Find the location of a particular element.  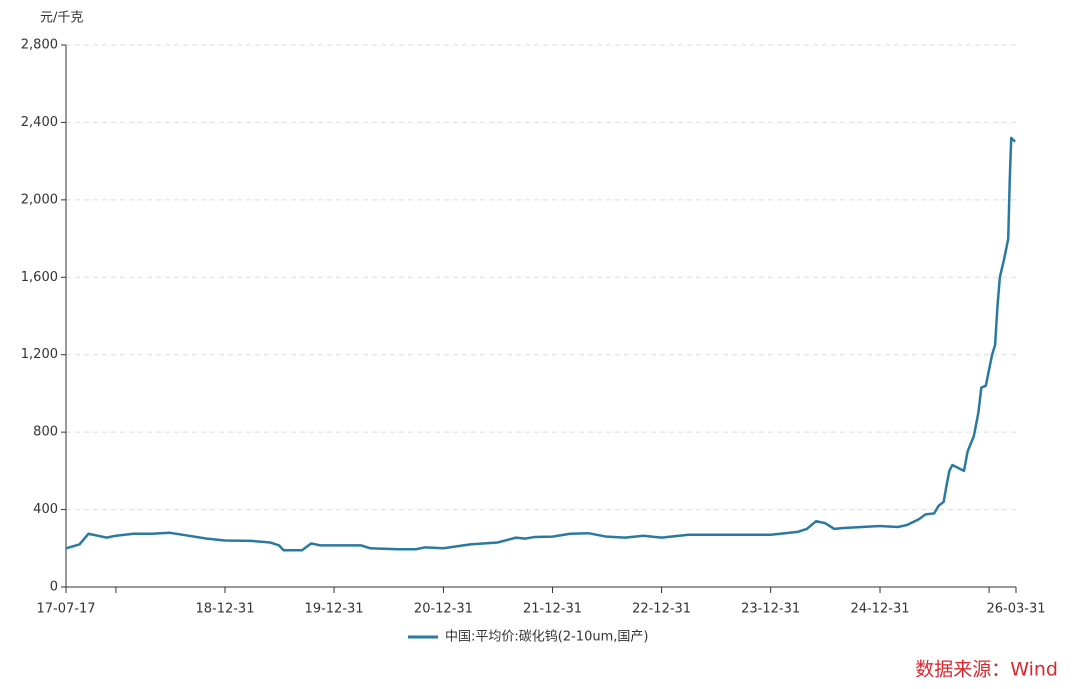

x-tick-label: 17-07-17 is located at coordinates (65, 609).